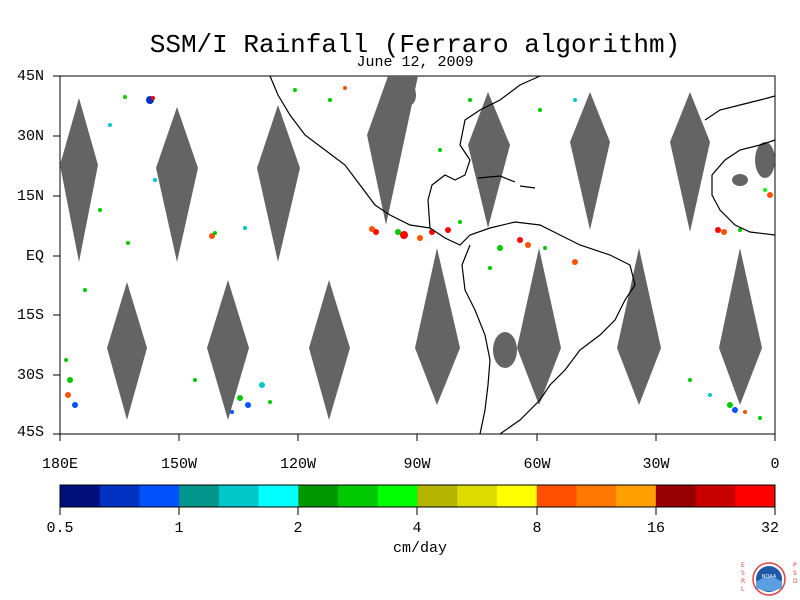 Image resolution: width=800 pixels, height=600 pixels. What do you see at coordinates (60, 528) in the screenshot?
I see `colorbar-tick-label: 0.5` at bounding box center [60, 528].